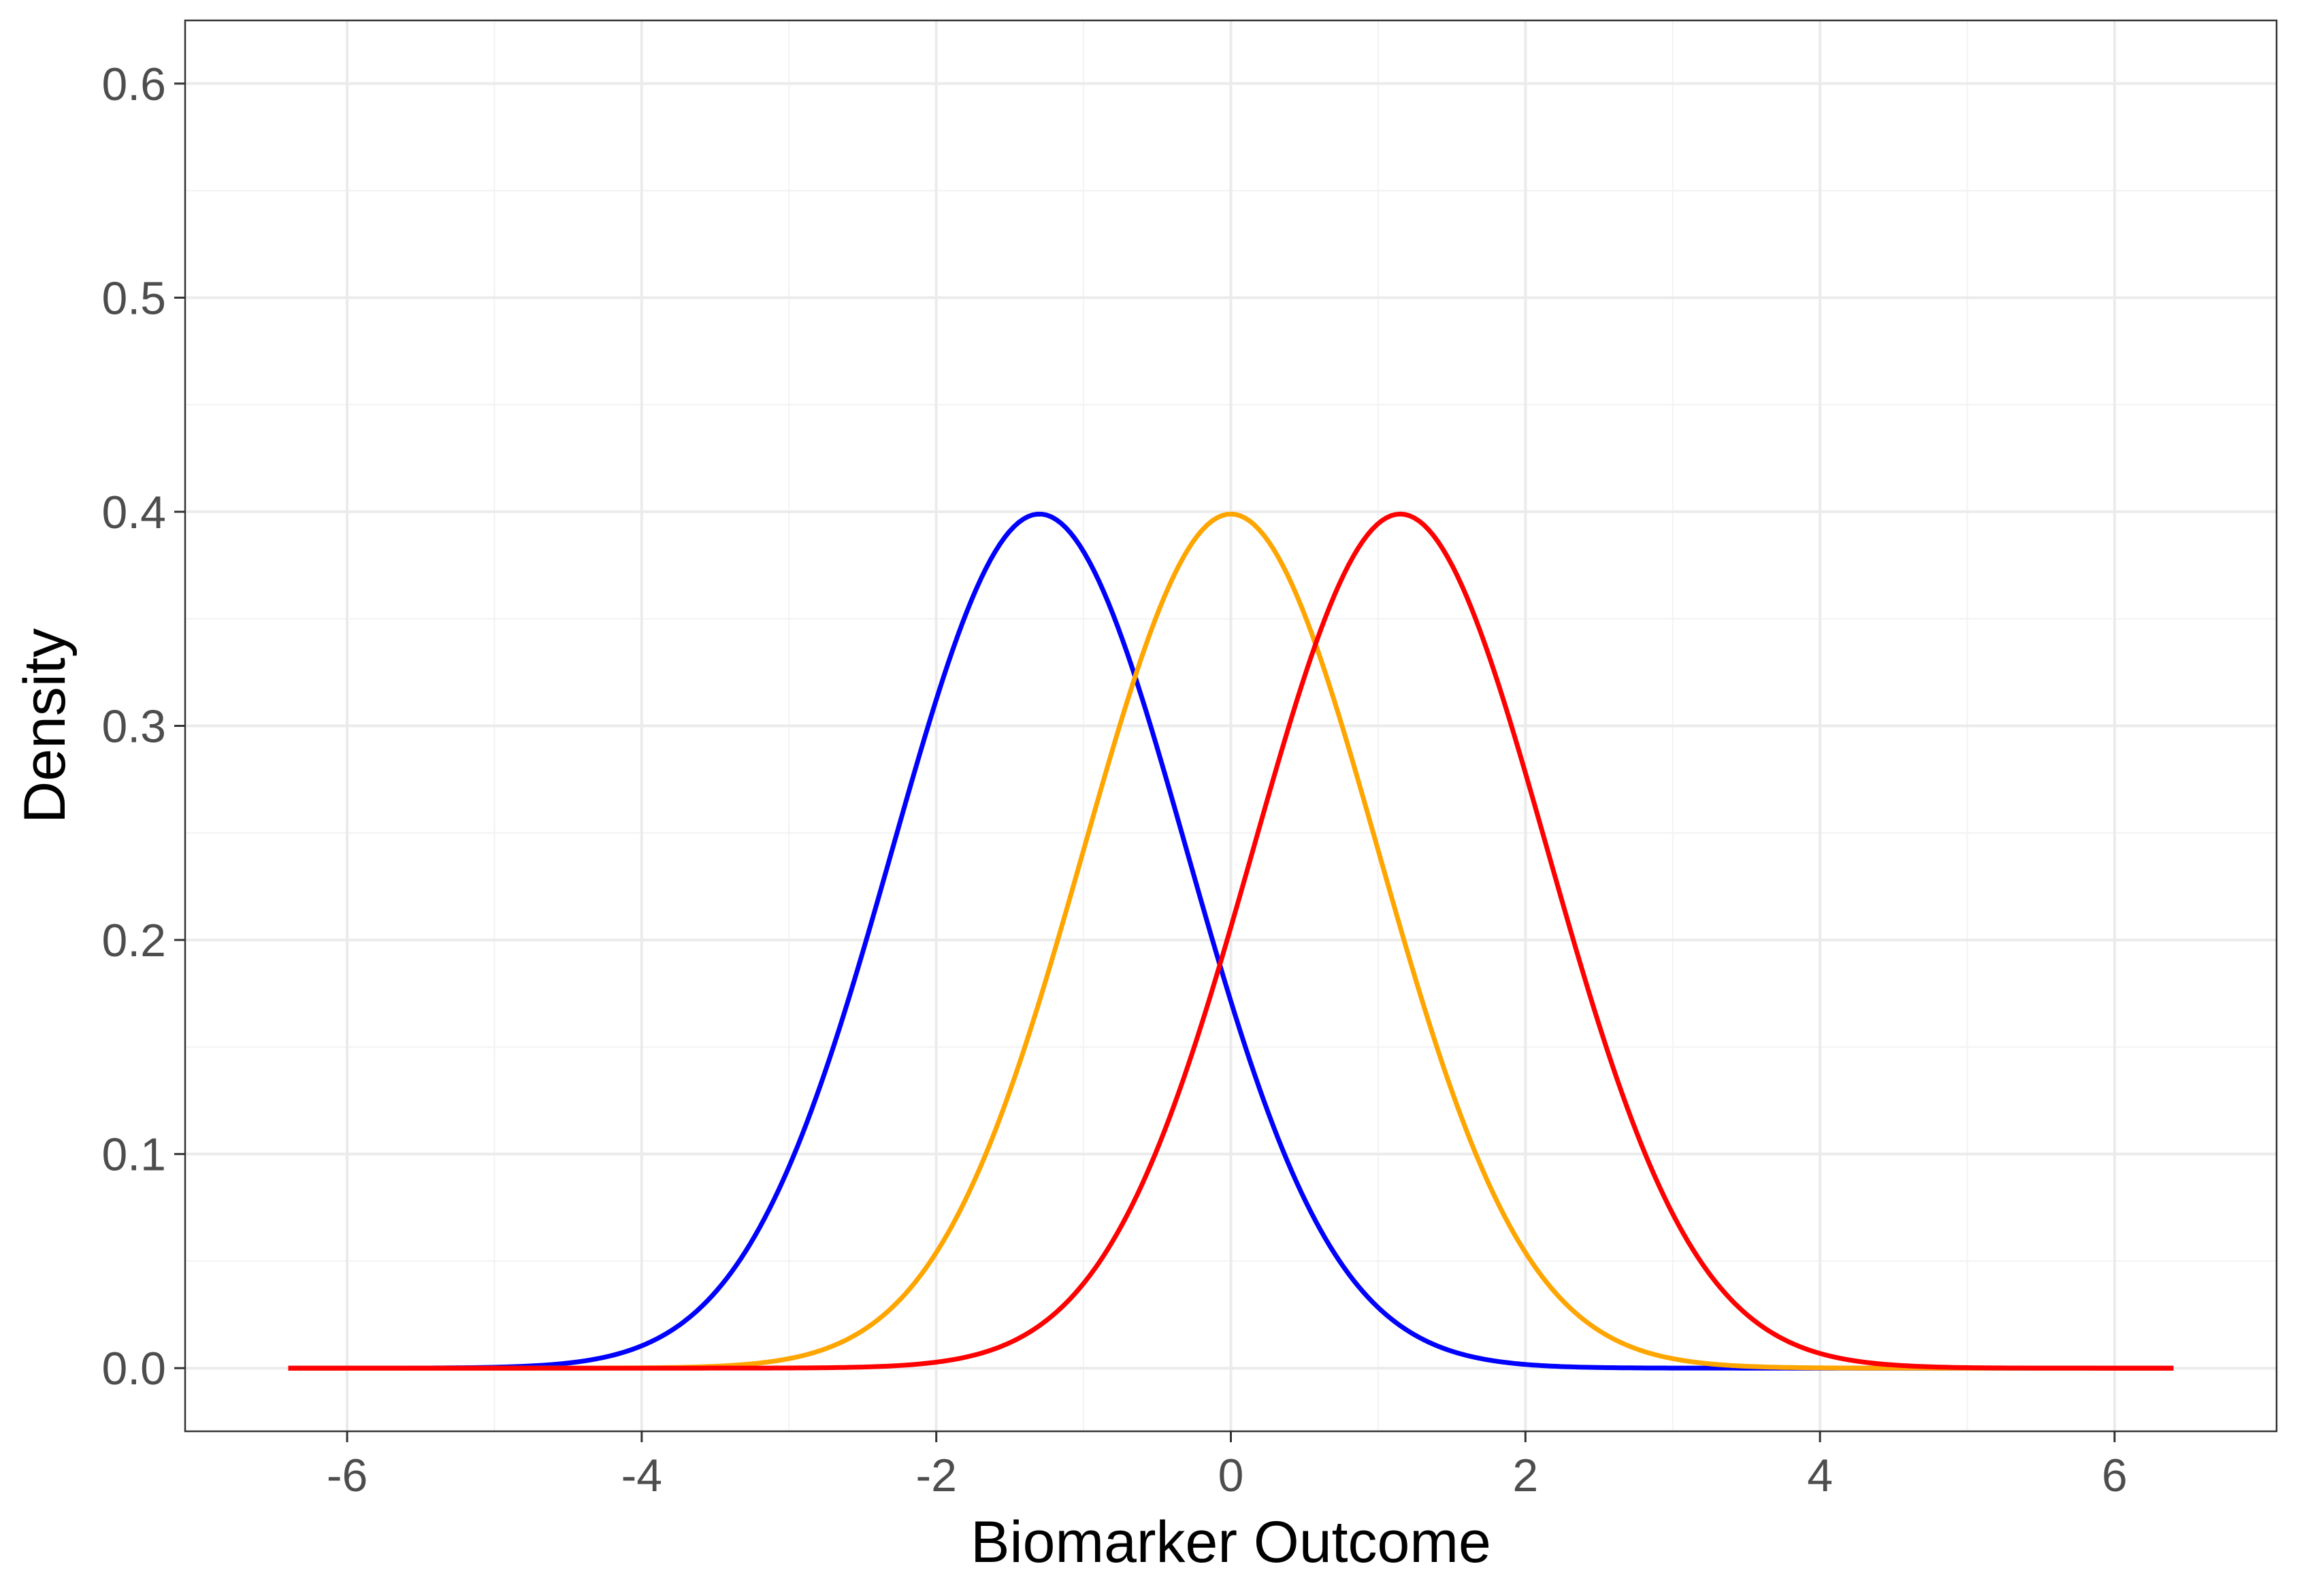 The width and height of the screenshot is (2297, 1596). Describe the element at coordinates (133, 85) in the screenshot. I see `y-tick-label: 0.6` at that location.